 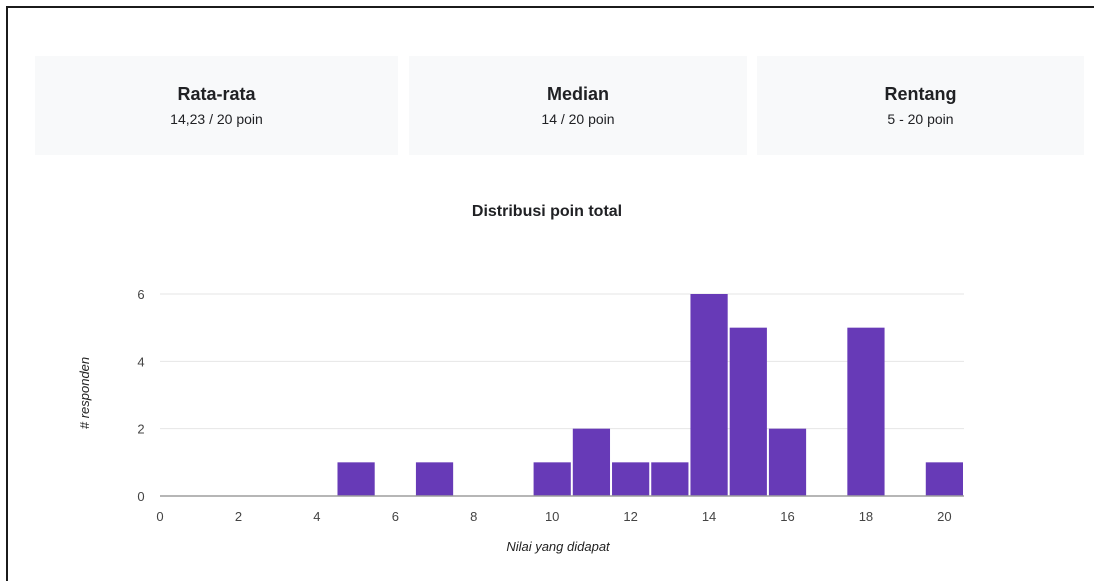 I want to click on x-axis-title: Nilai yang didapat, so click(x=558, y=546).